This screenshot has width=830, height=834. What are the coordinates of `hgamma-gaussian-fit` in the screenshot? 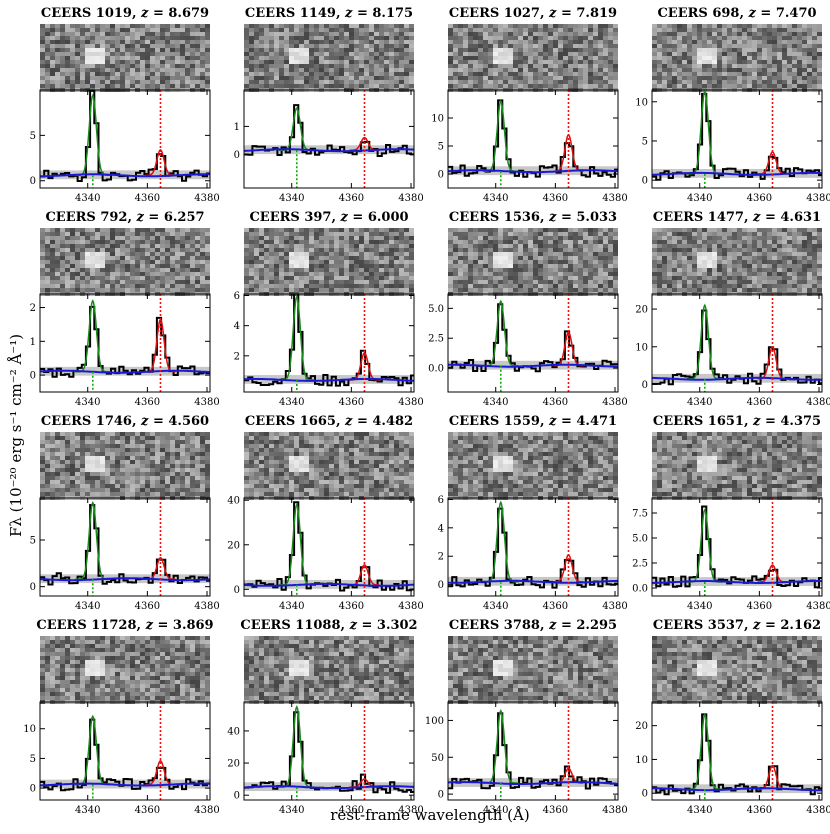 It's located at (501, 333).